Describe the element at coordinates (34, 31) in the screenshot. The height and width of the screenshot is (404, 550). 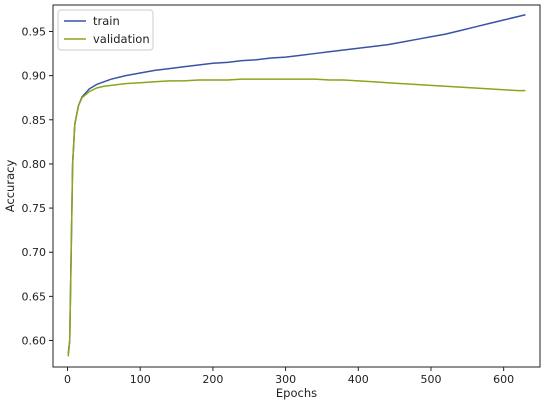
I see `y-tick-label: 0.95` at that location.